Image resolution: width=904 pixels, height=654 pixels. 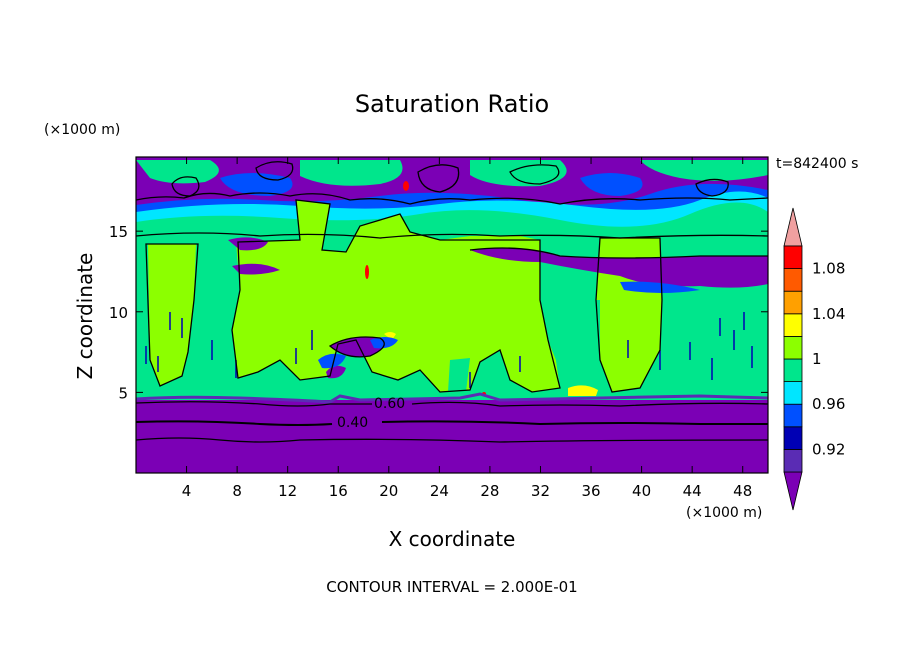 What do you see at coordinates (452, 104) in the screenshot?
I see `chart-title: Saturation Ratio` at bounding box center [452, 104].